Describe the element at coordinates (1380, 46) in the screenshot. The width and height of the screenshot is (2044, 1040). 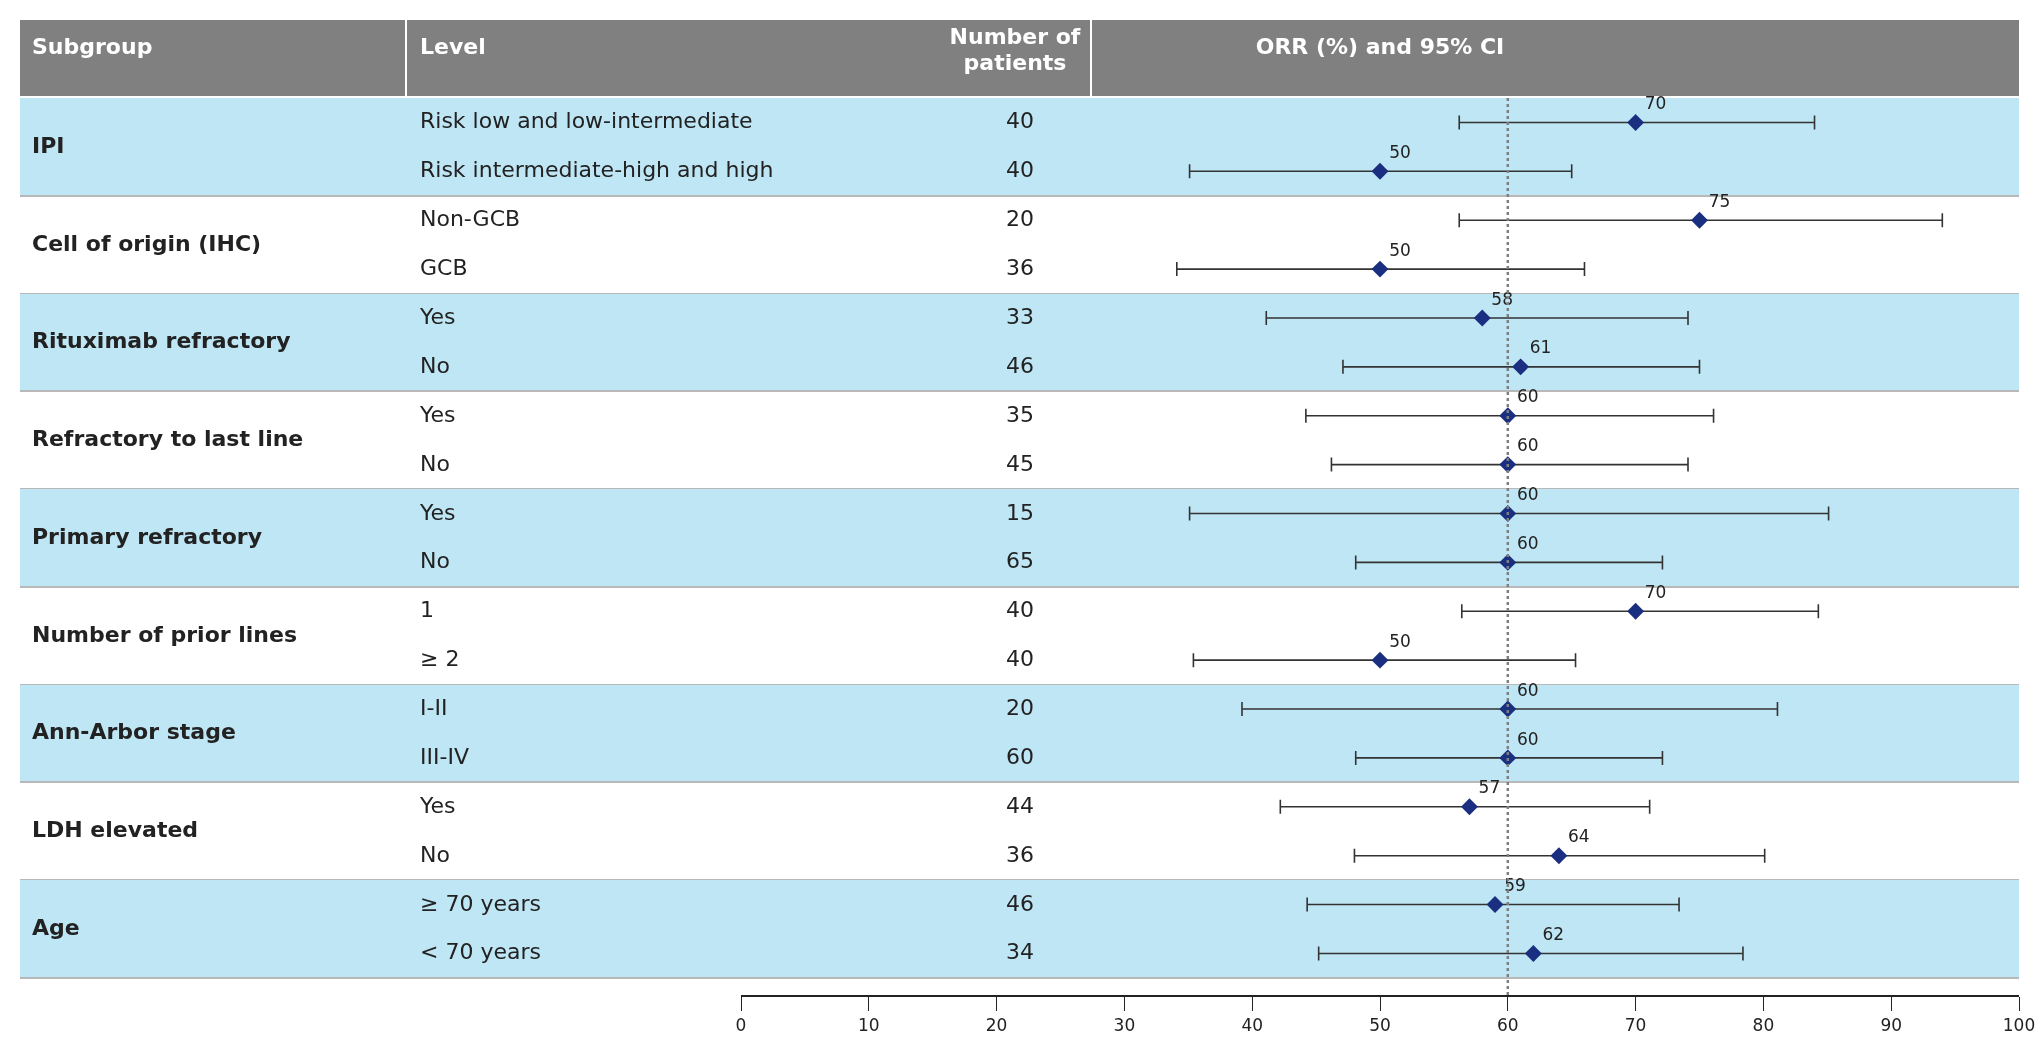
I see `chart-title: ORR (%) and 95% CI` at that location.